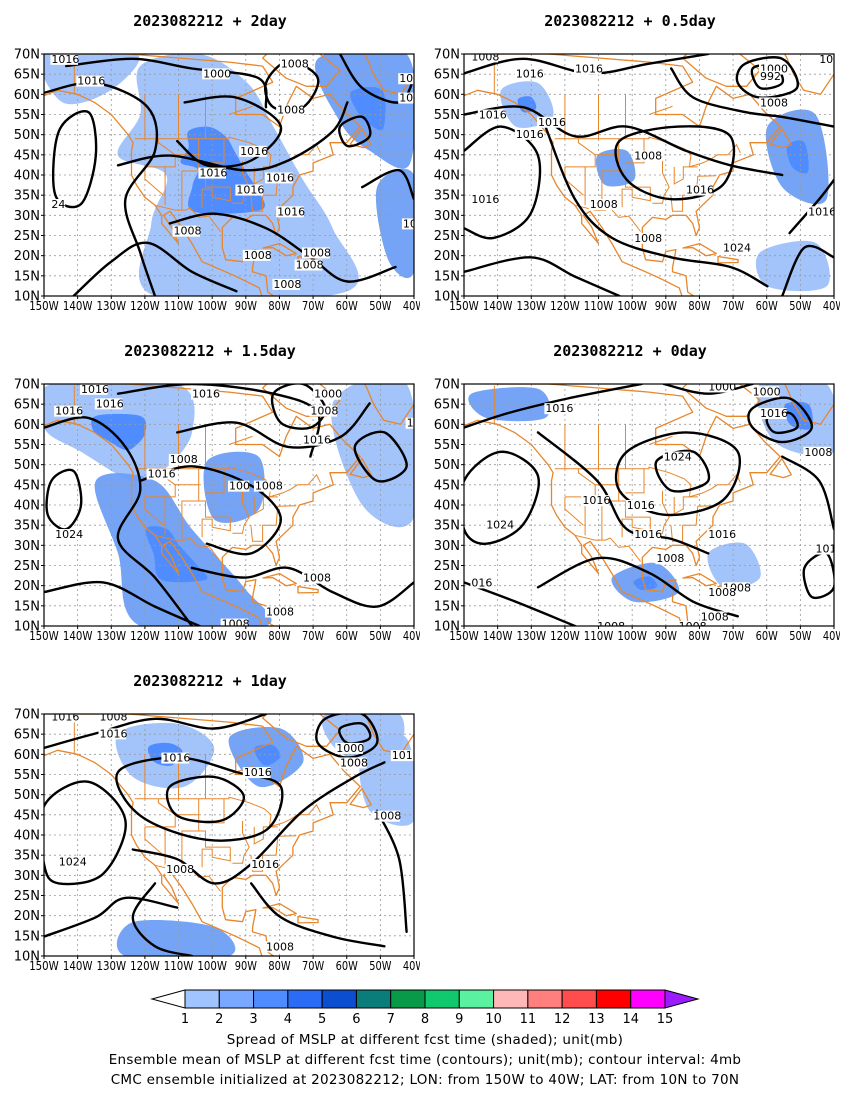 This screenshot has width=850, height=1100. I want to click on lon-label: 120W, so click(145, 636).